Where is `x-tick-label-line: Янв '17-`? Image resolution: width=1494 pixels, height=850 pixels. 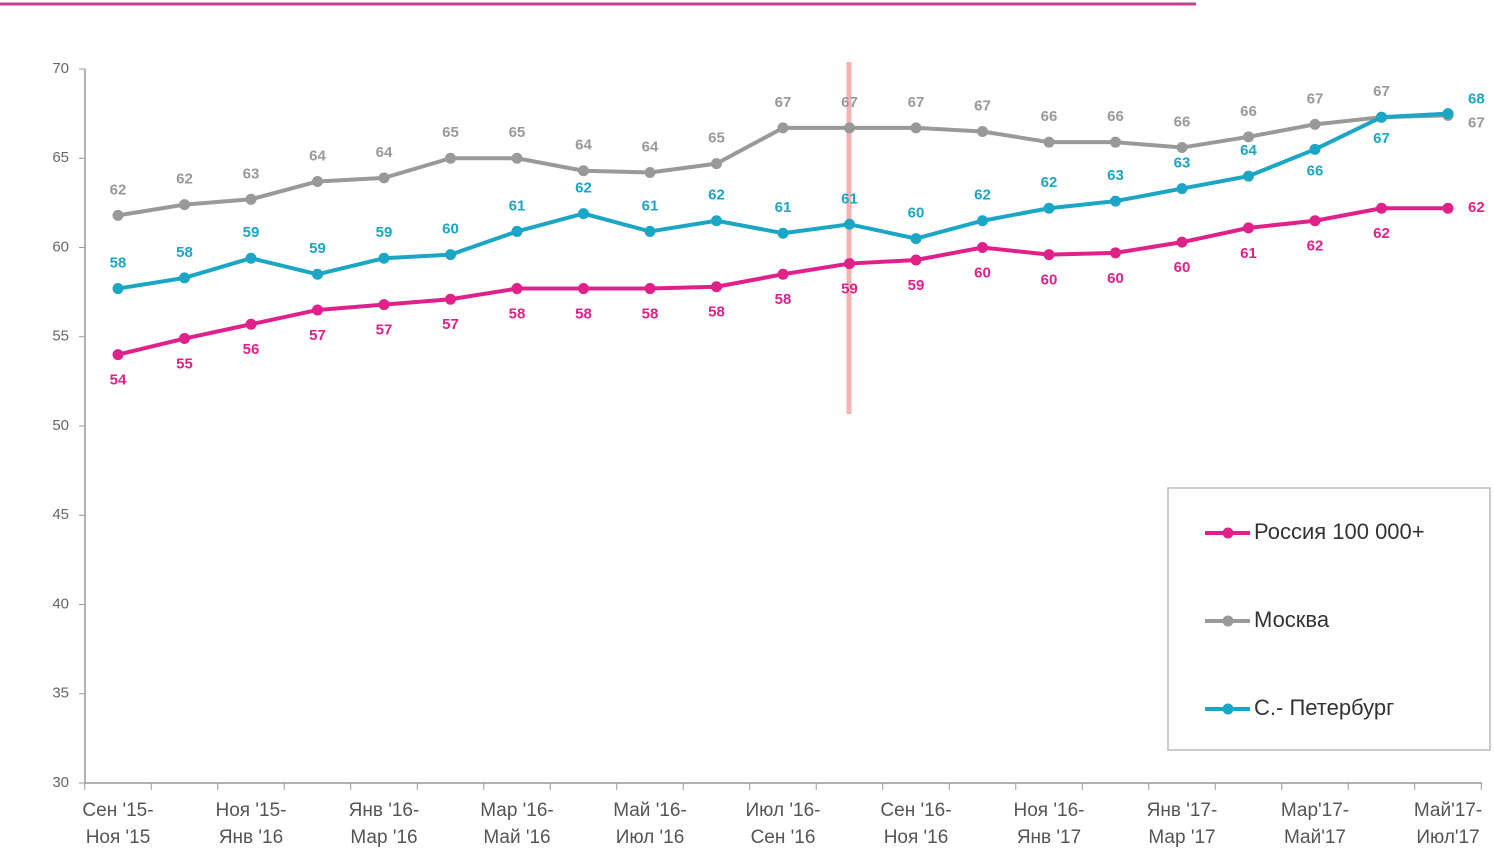
x-tick-label-line: Янв '17- is located at coordinates (1182, 810).